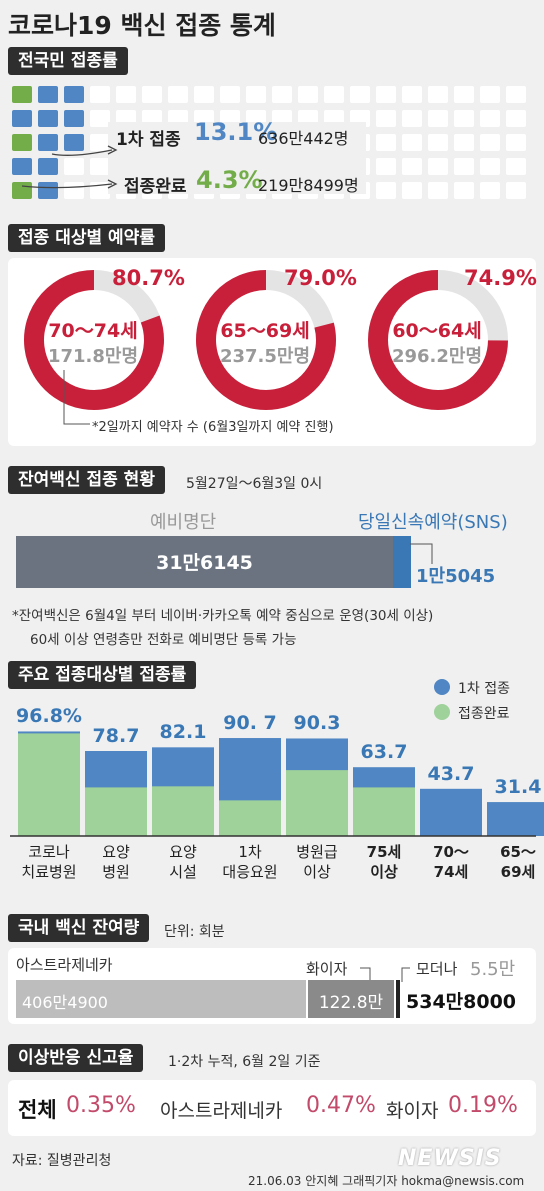  I want to click on bar-chart-svg, so click(277, 784).